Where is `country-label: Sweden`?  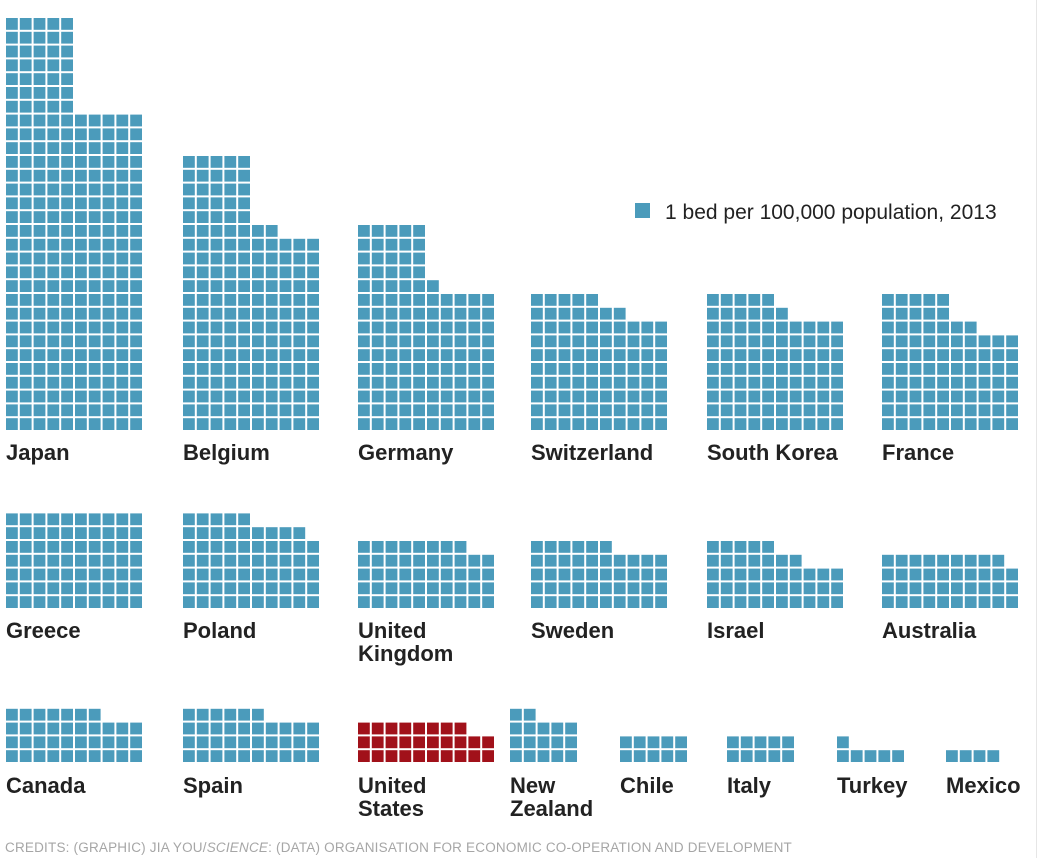 country-label: Sweden is located at coordinates (572, 630).